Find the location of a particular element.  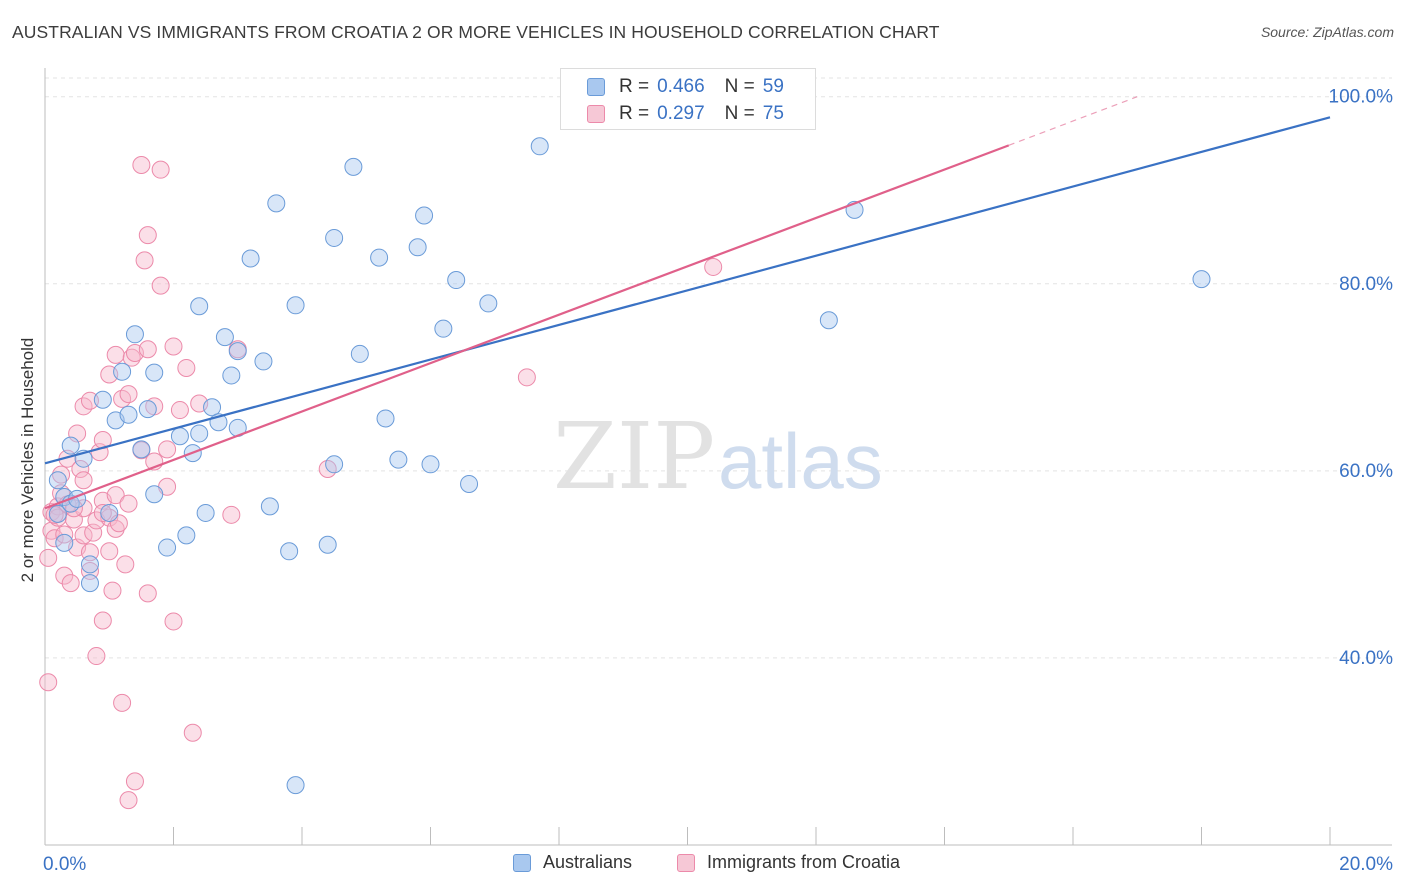

legend-row-croatia: R = 0.297 N = 75 is located at coordinates (672, 114).